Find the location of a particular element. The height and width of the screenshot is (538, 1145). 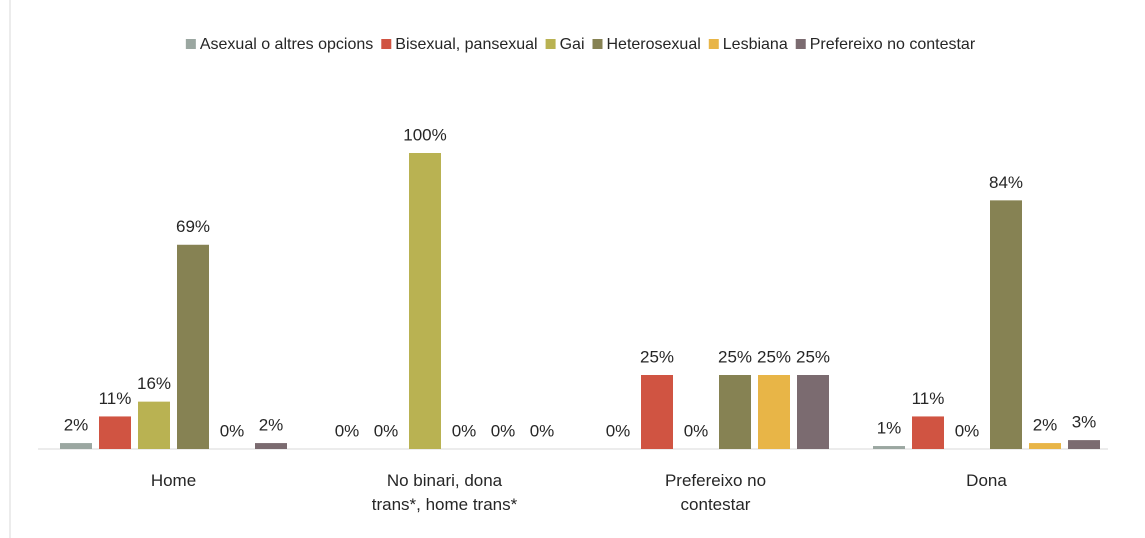

legend-label: Heterosexual is located at coordinates (654, 44).